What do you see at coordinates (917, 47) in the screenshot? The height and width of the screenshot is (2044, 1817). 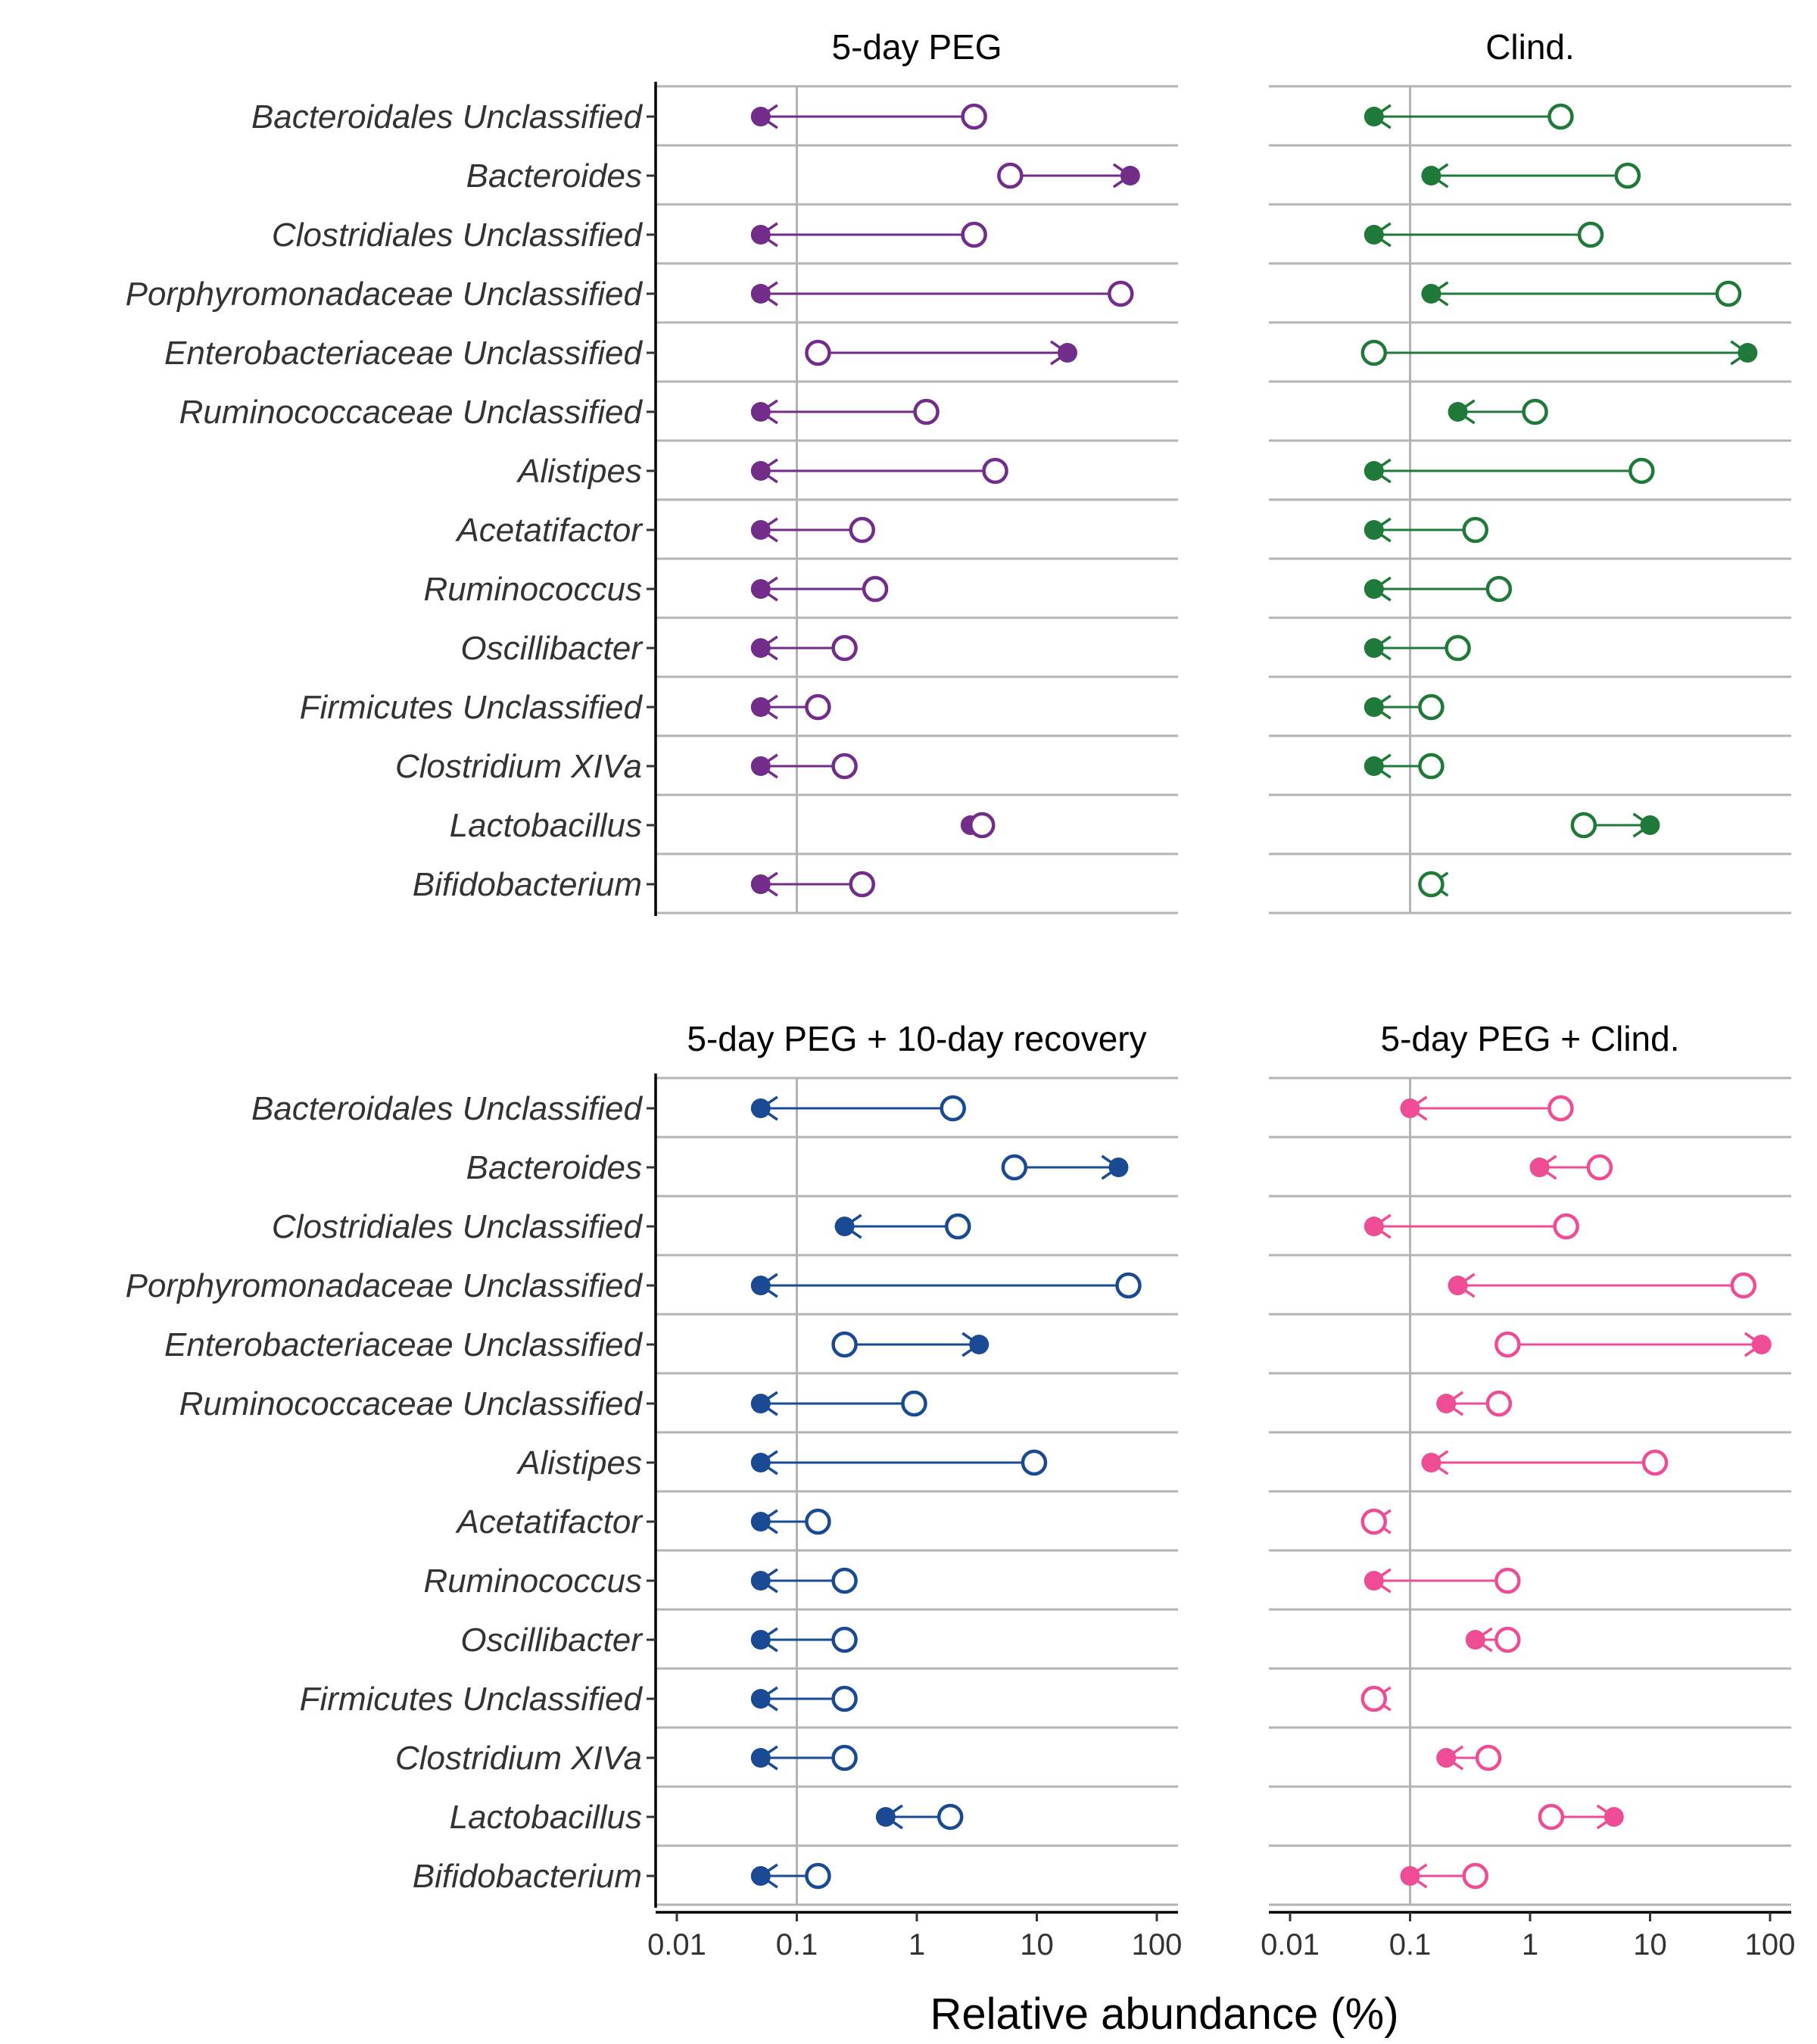 I see `panel-title: 5-day PEG` at bounding box center [917, 47].